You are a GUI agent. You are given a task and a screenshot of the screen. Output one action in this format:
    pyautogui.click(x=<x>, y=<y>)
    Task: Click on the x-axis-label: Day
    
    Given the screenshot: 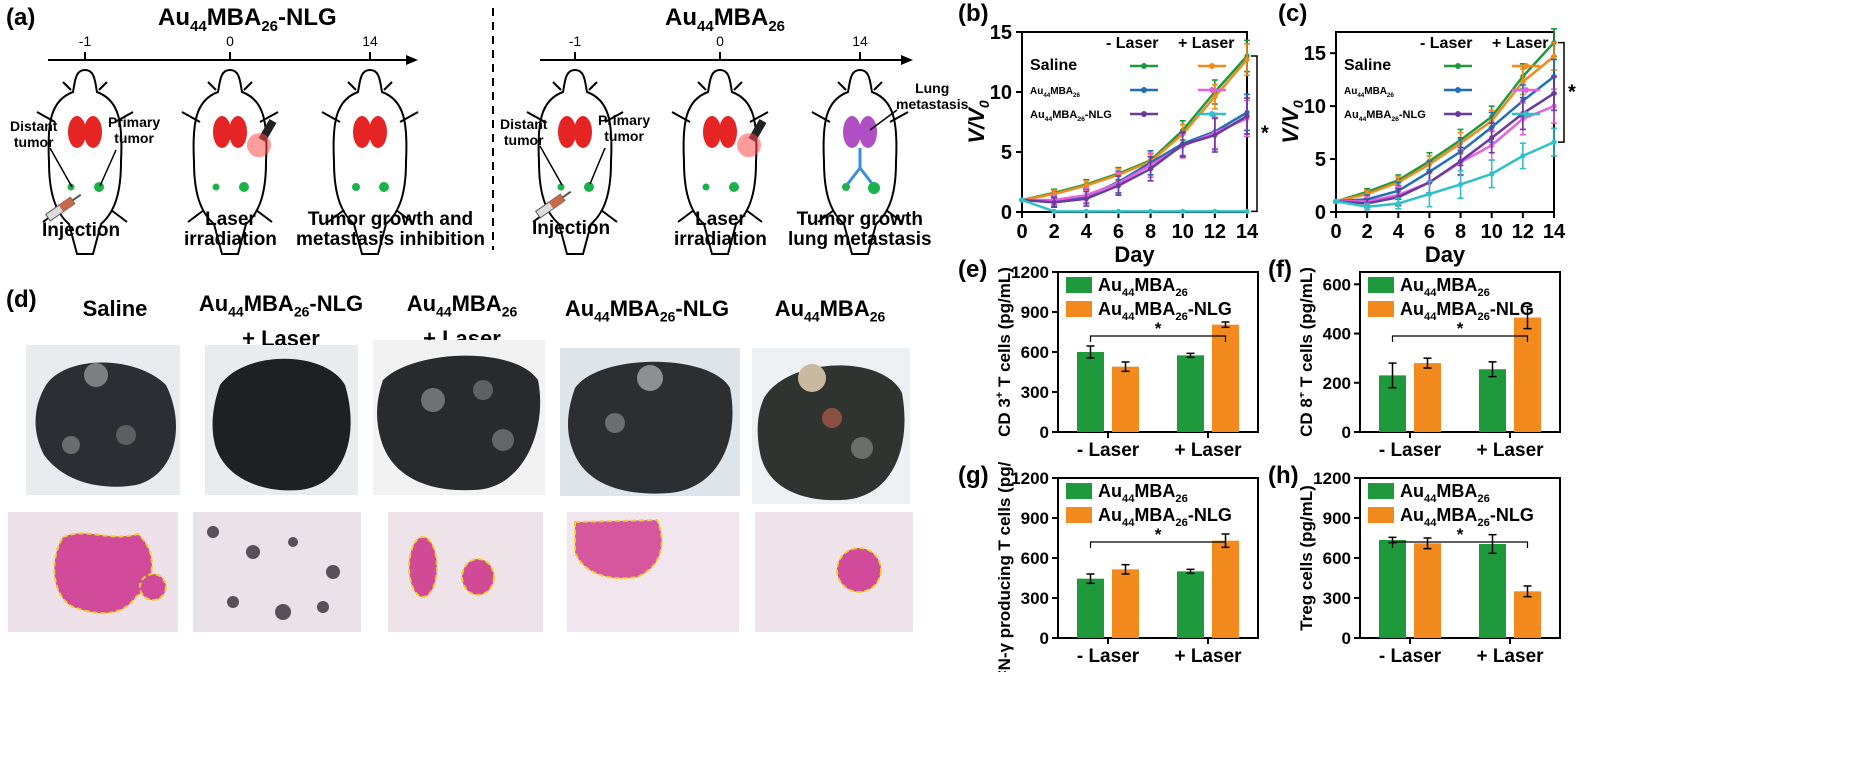 What is the action you would take?
    pyautogui.click(x=1134, y=254)
    